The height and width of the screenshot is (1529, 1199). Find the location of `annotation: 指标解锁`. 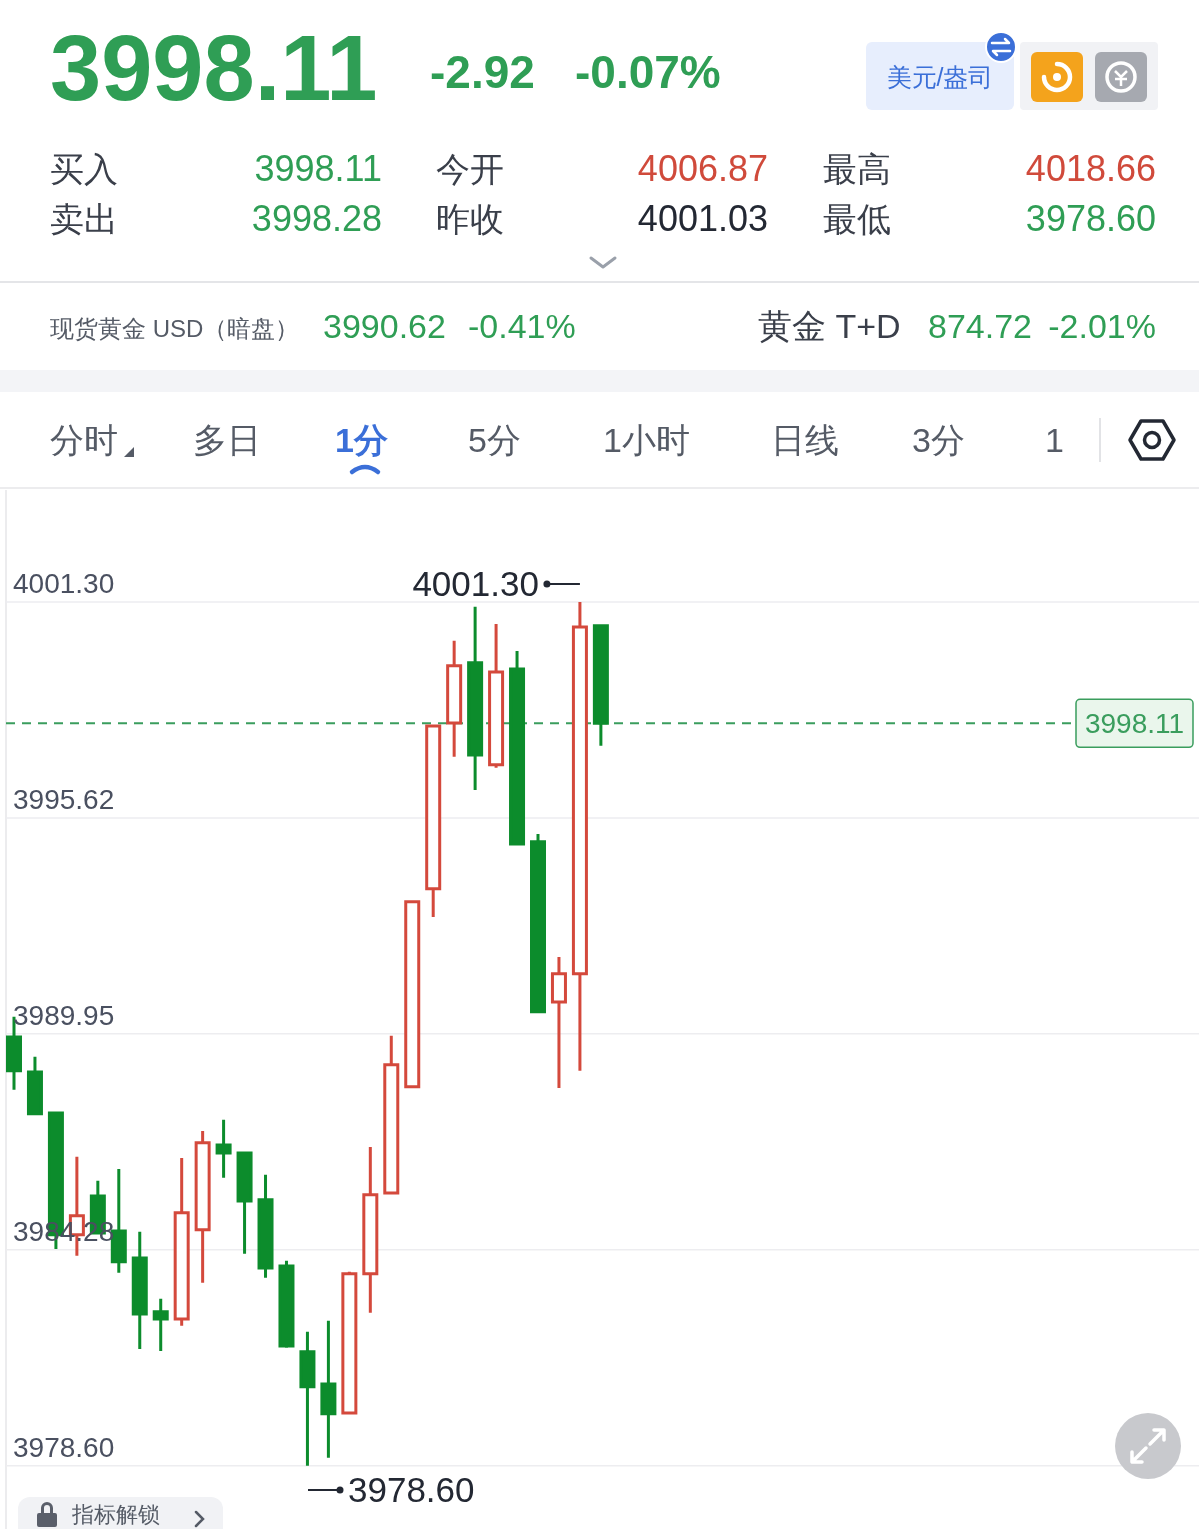

annotation: 指标解锁 is located at coordinates (115, 1514).